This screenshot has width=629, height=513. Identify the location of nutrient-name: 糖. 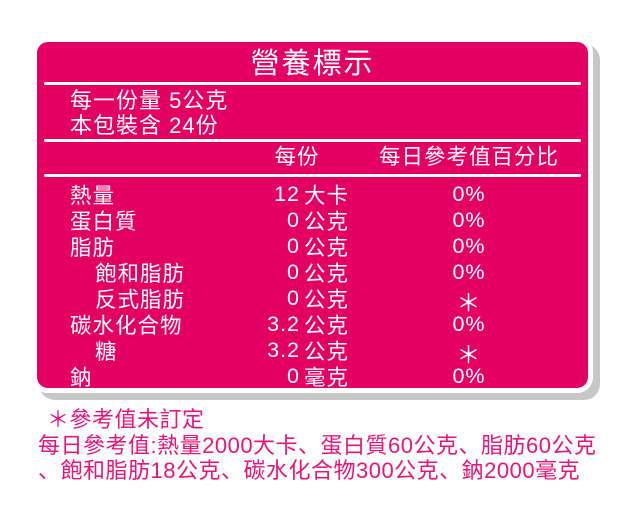
(106, 351).